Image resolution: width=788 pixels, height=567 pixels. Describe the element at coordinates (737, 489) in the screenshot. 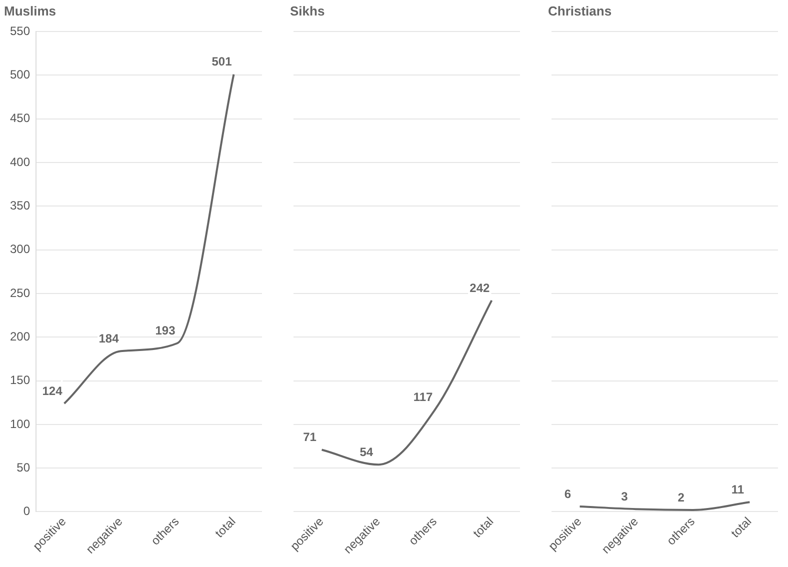

I see `data-label: 11` at that location.